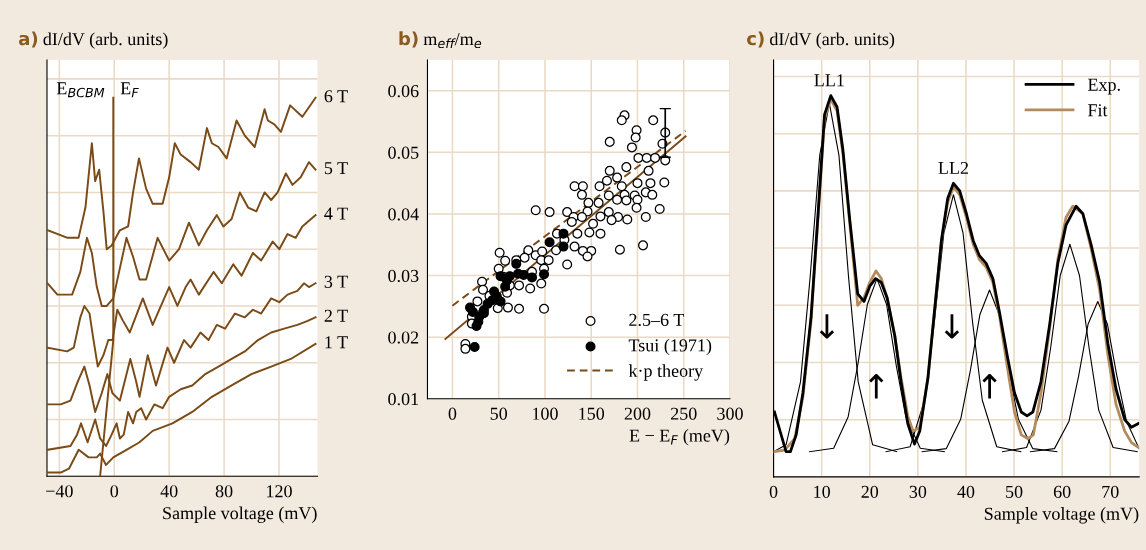  Describe the element at coordinates (1110, 491) in the screenshot. I see `x-tick-label: 70` at that location.